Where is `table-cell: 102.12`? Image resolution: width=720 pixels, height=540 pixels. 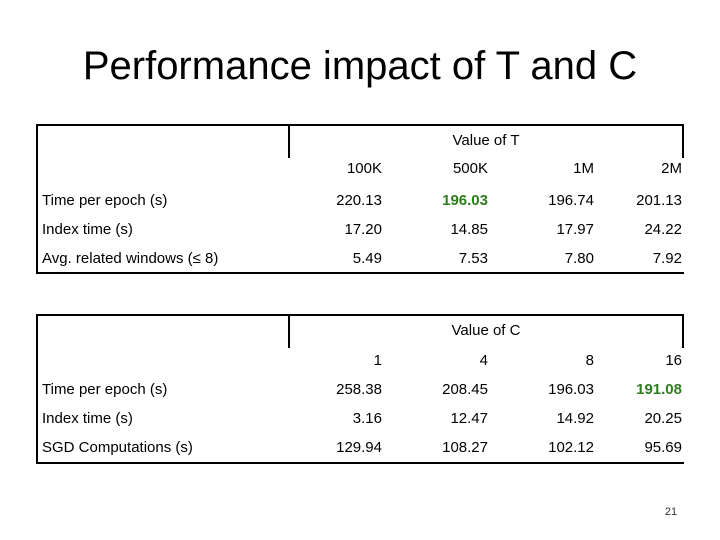
table-cell: 102.12 is located at coordinates (571, 447).